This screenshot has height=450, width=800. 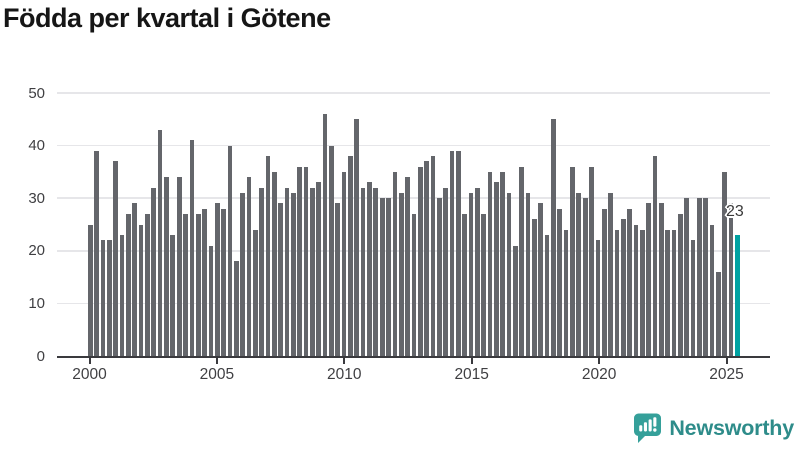 I want to click on x-axis-label-2010: 2010, so click(x=344, y=374).